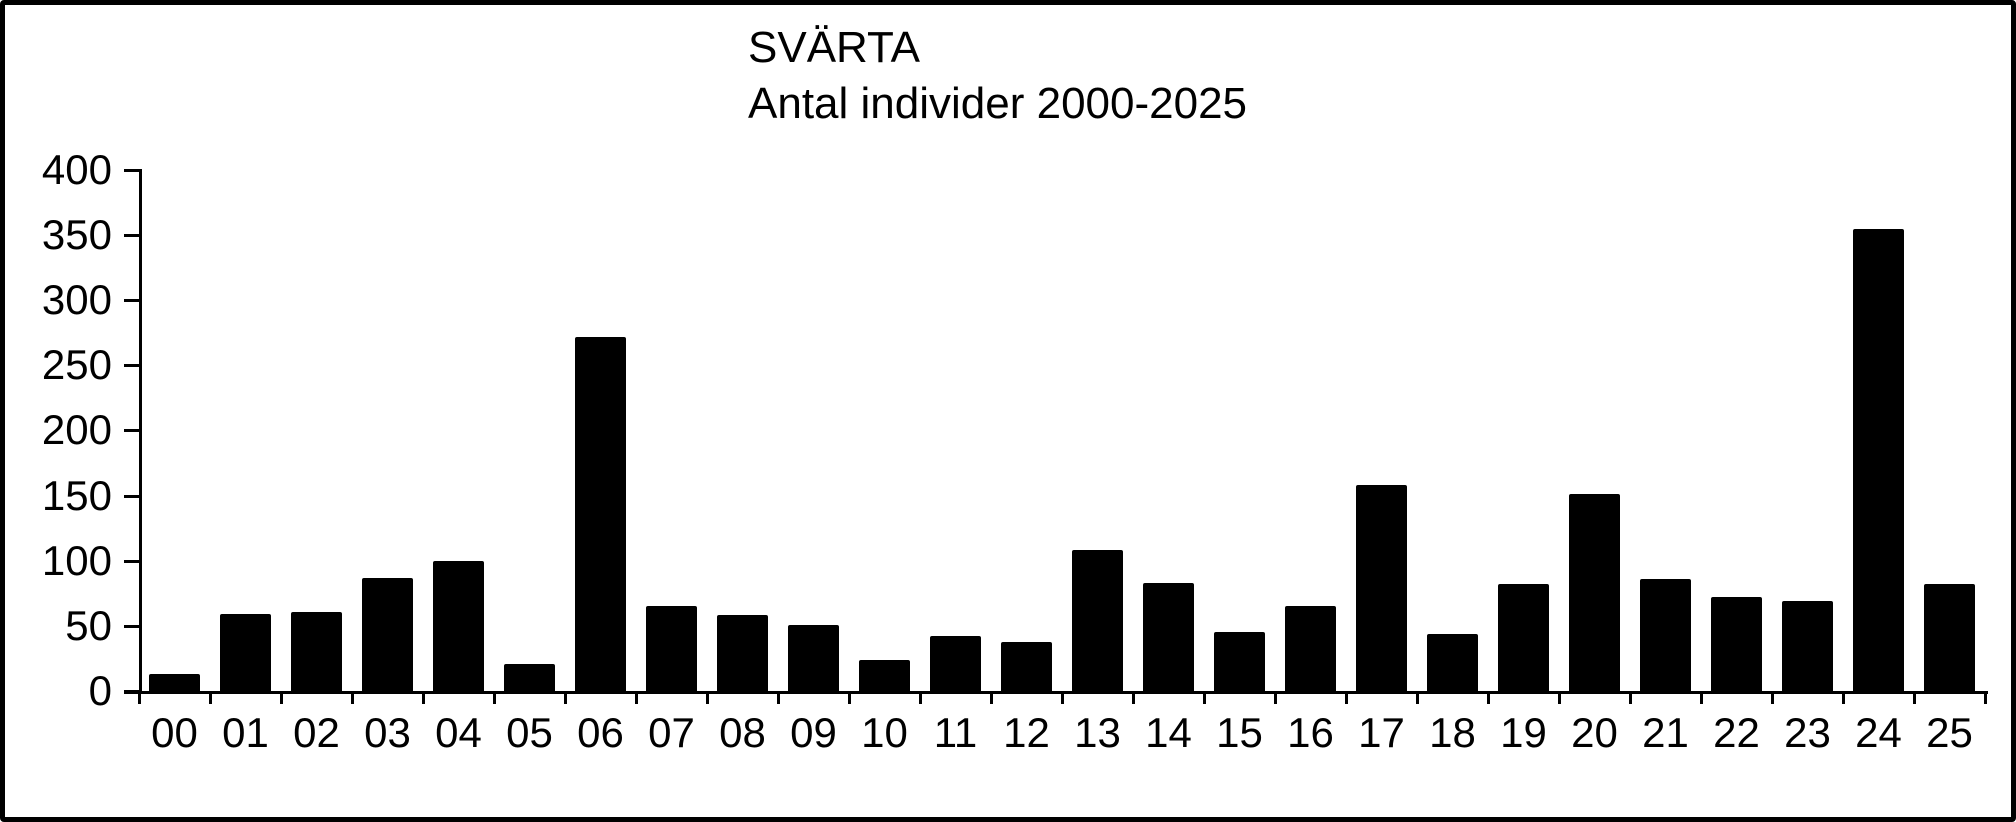 This screenshot has width=2016, height=822. Describe the element at coordinates (1239, 732) in the screenshot. I see `x-tick-label-15: 15` at that location.